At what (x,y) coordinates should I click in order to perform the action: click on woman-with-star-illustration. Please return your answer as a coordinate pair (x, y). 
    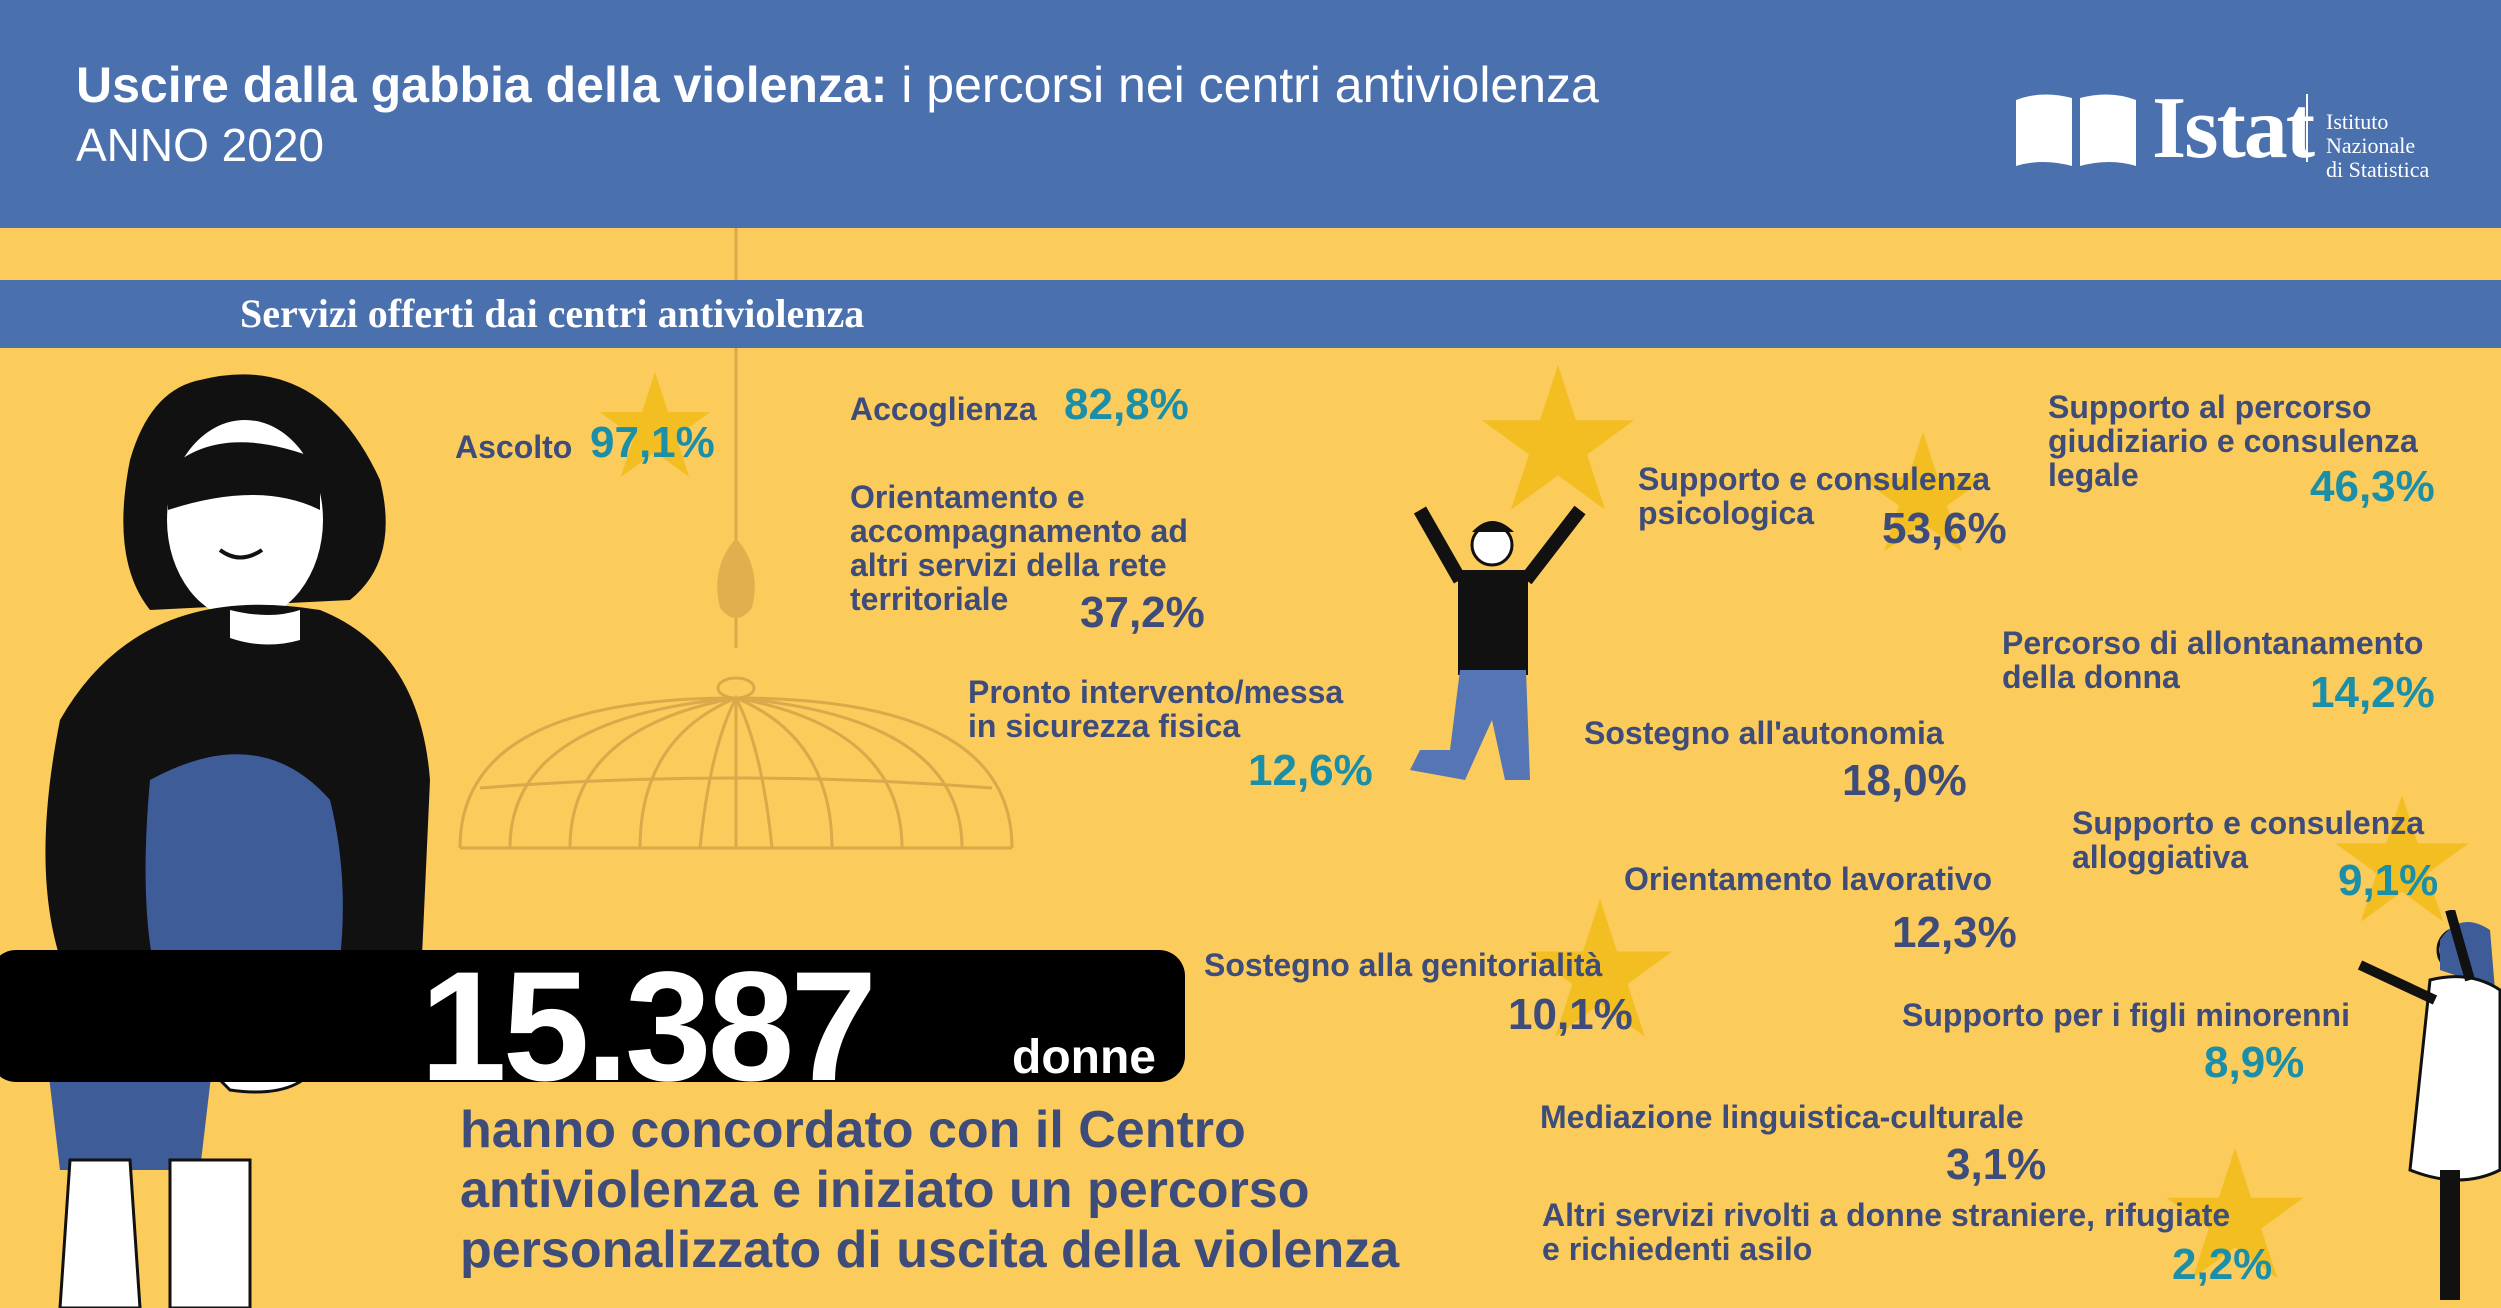
    Looking at the image, I should click on (2429, 1105).